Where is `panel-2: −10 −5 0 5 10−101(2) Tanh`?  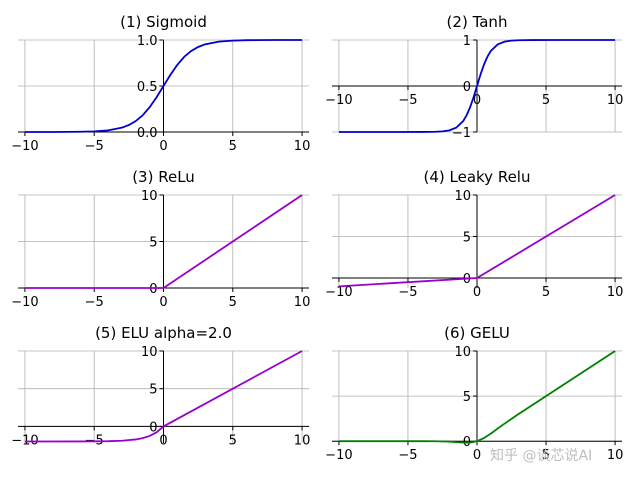
panel-2: −10 −5 0 5 10−101(2) Tanh is located at coordinates (474, 77).